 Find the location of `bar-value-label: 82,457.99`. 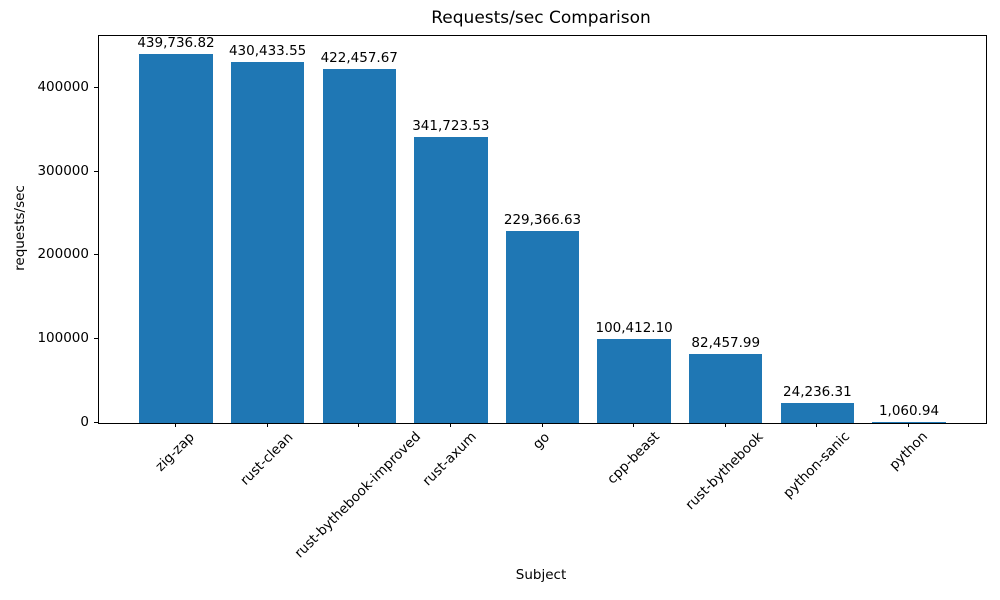

bar-value-label: 82,457.99 is located at coordinates (726, 342).